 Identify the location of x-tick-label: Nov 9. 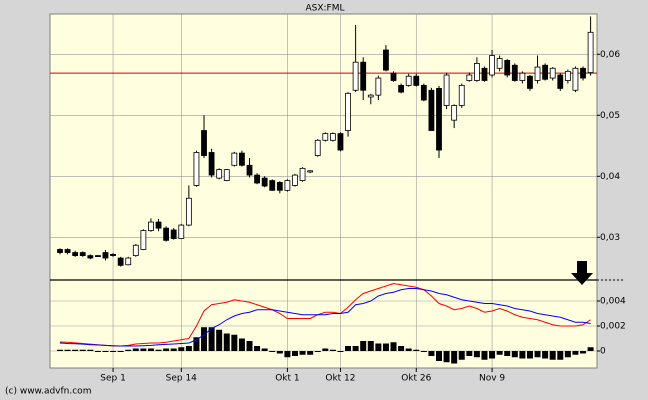
(492, 379).